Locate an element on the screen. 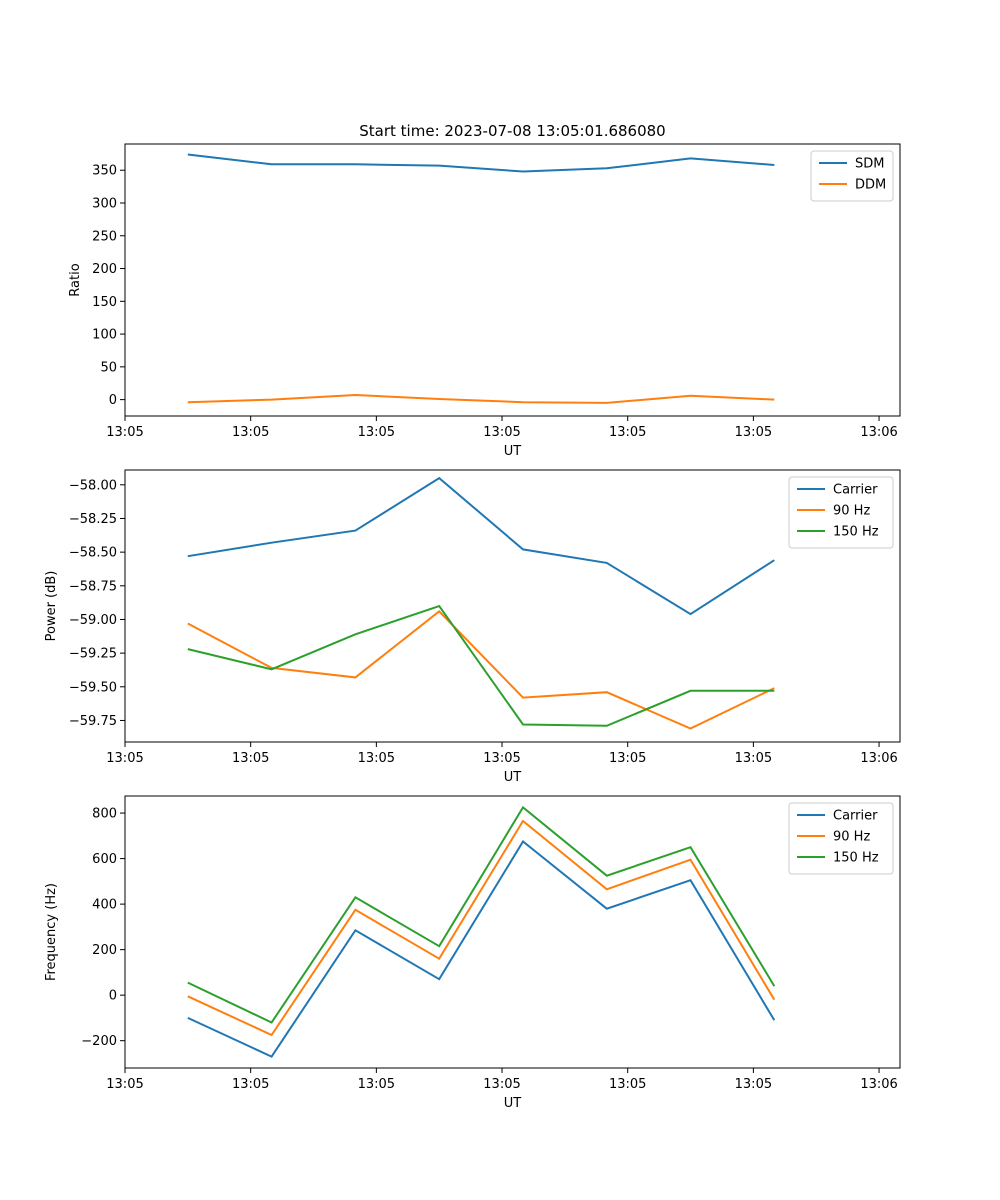 This screenshot has width=1000, height=1200. y-tick-label: −59.75 is located at coordinates (93, 721).